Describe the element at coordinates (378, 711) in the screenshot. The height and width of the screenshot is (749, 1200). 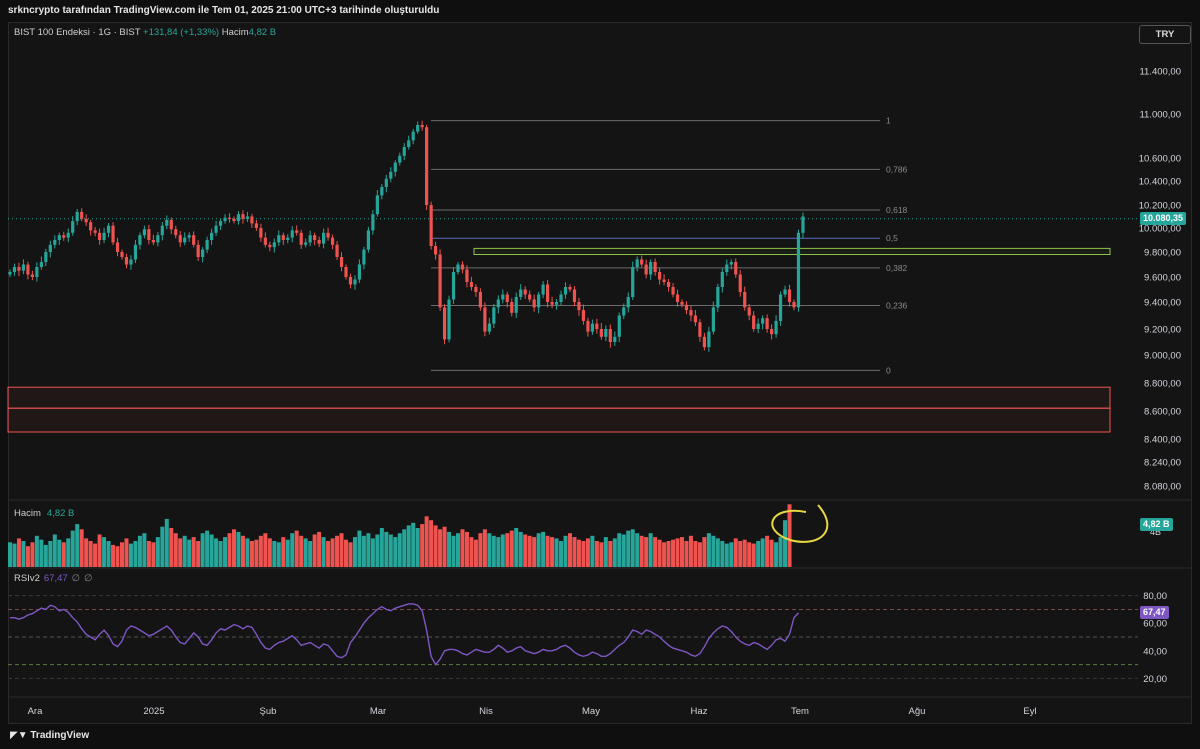
I see `x-axis-label: Mar` at that location.